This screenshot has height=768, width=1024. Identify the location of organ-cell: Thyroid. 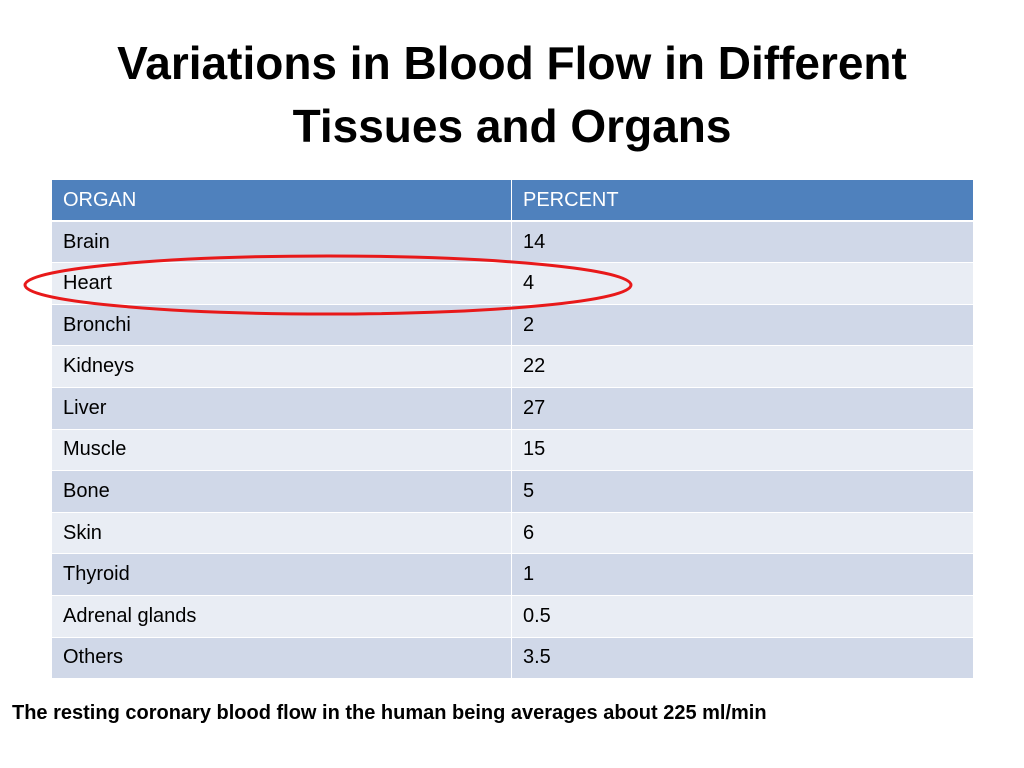
(281, 574).